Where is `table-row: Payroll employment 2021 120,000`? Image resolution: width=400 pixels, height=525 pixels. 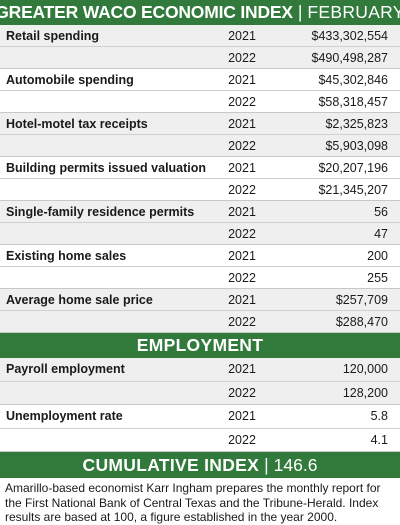
table-row: Payroll employment 2021 120,000 is located at coordinates (200, 369).